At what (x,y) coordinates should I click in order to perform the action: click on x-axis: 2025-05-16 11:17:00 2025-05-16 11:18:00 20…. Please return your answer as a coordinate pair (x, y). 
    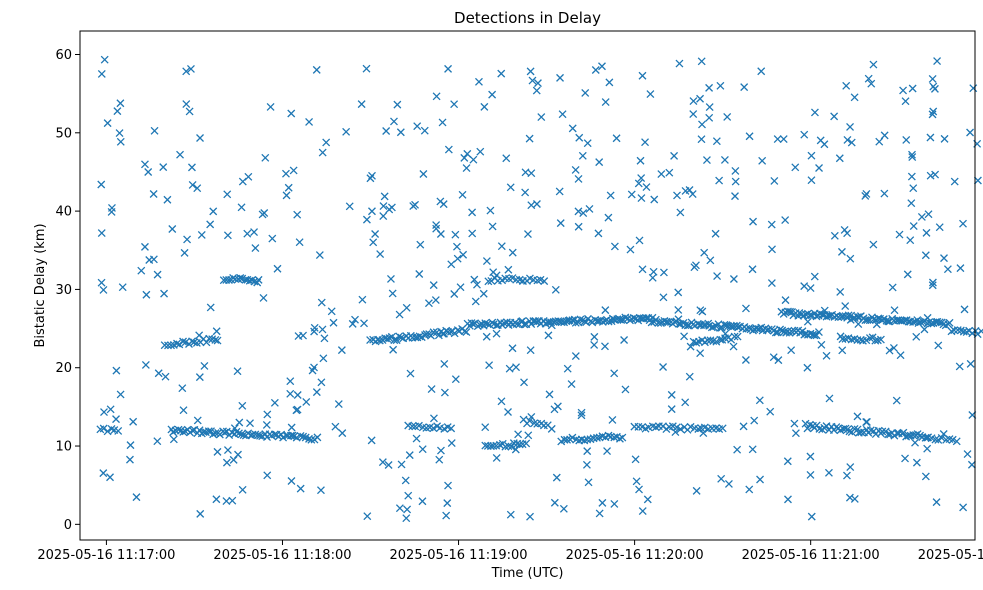
    Looking at the image, I should click on (510, 551).